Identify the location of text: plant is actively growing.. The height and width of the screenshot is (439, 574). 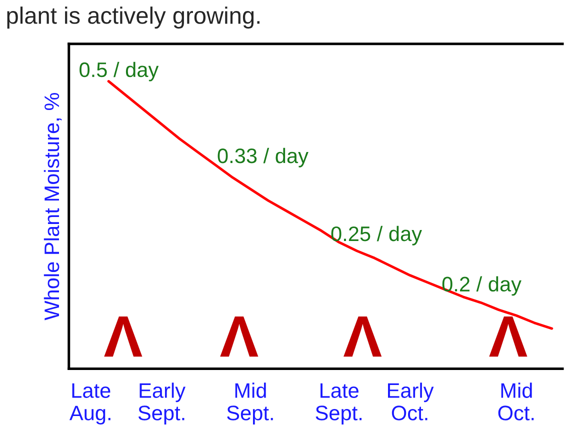
(133, 17).